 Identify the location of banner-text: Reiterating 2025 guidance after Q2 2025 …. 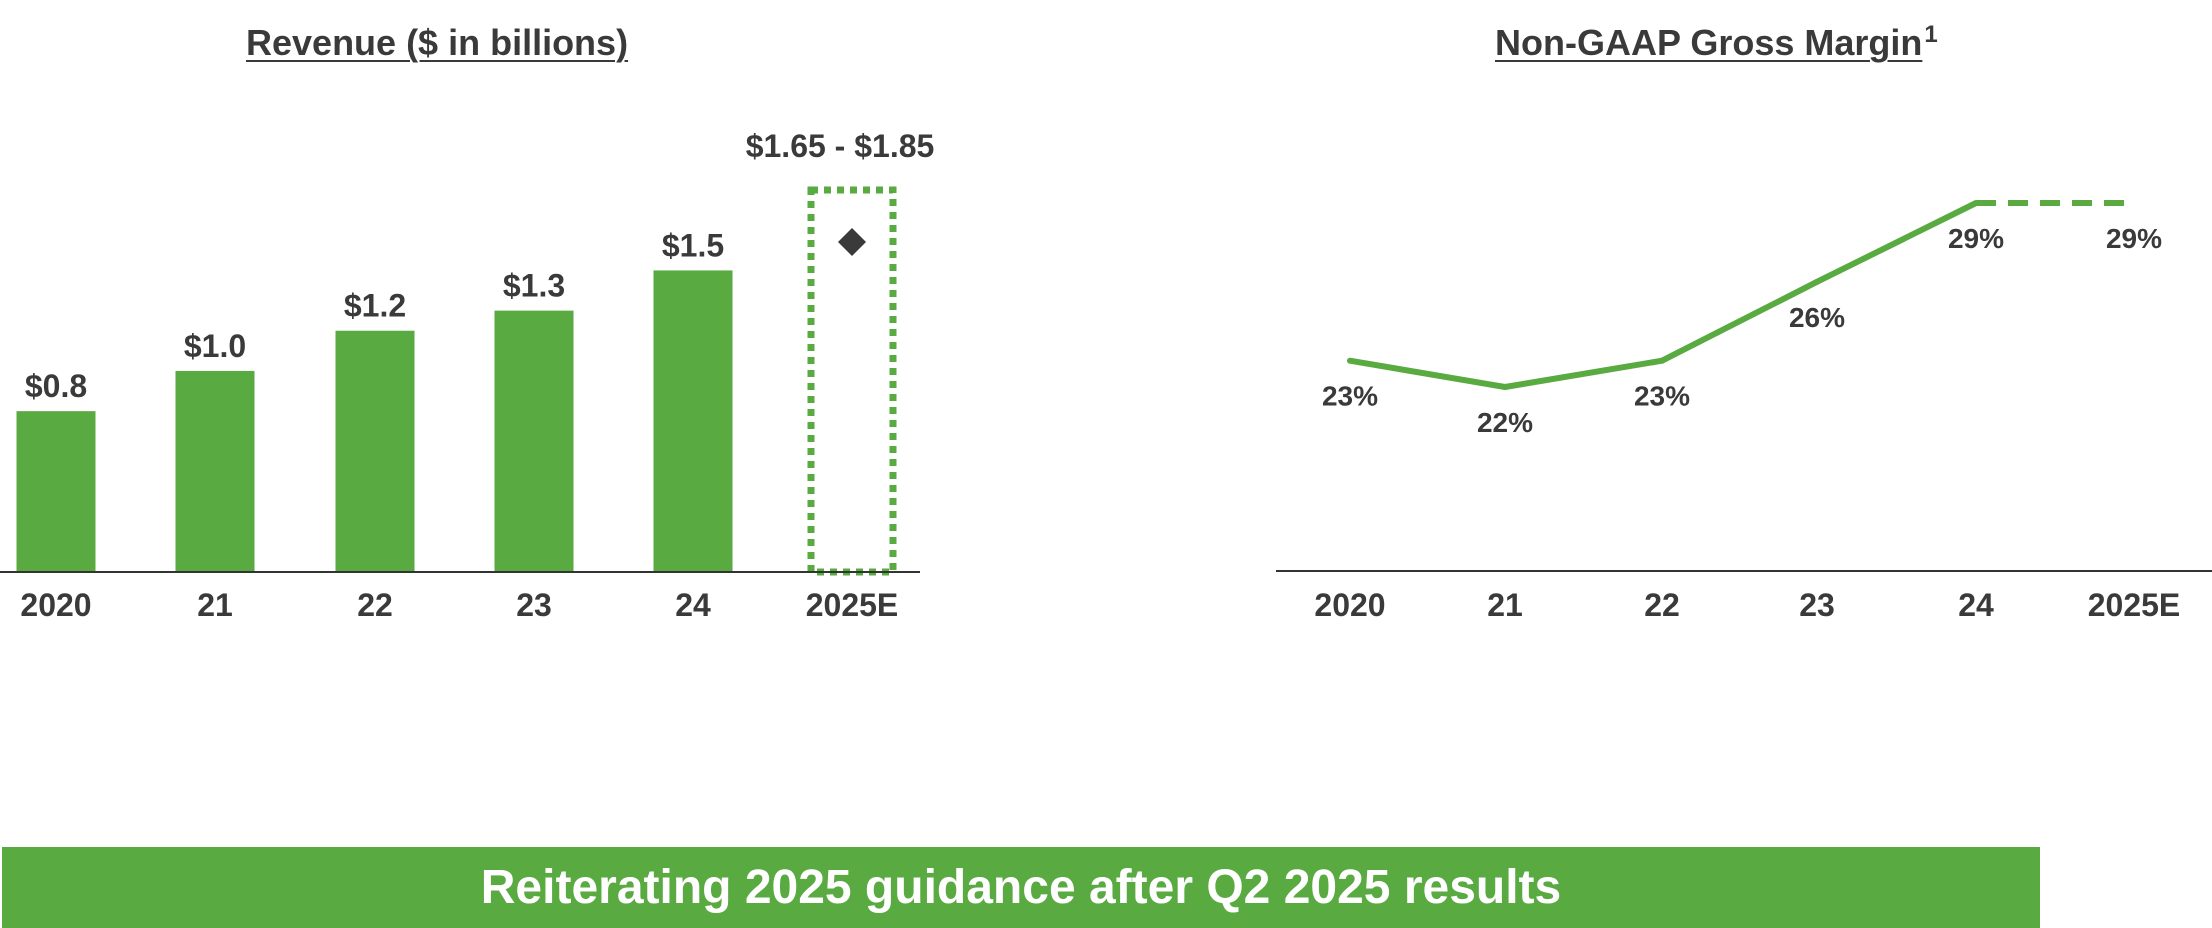
(1021, 887).